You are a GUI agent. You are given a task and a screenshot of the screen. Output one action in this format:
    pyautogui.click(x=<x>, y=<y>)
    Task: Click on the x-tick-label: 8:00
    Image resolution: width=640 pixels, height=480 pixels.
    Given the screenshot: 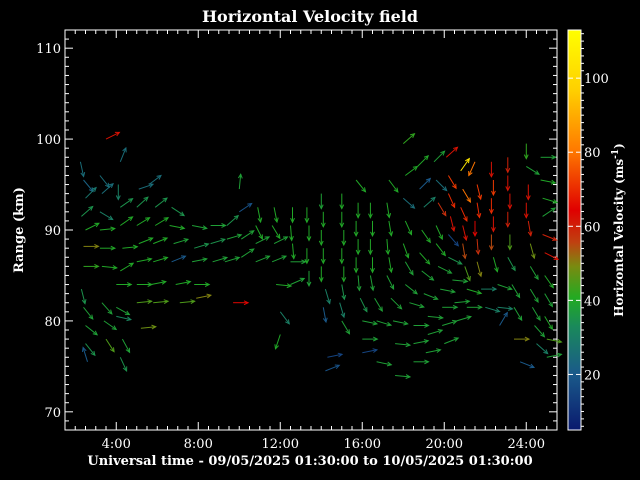 What is the action you would take?
    pyautogui.click(x=198, y=444)
    